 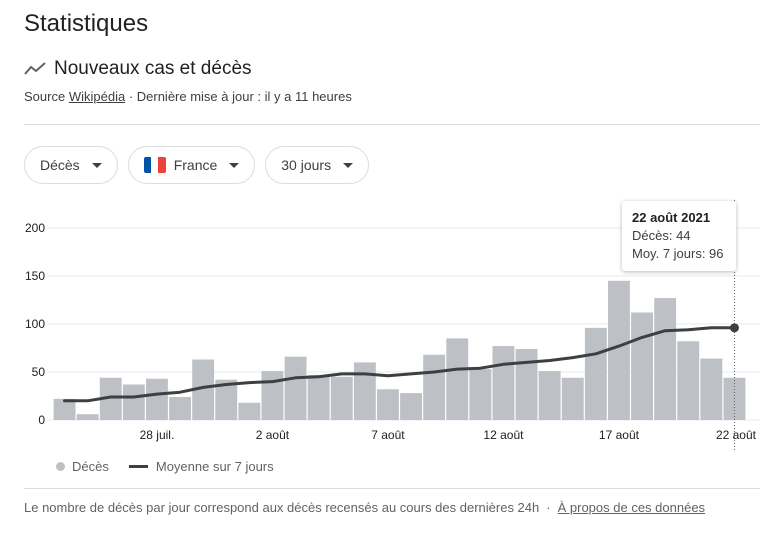 I want to click on period-dropdown: 30 jours, so click(x=317, y=165).